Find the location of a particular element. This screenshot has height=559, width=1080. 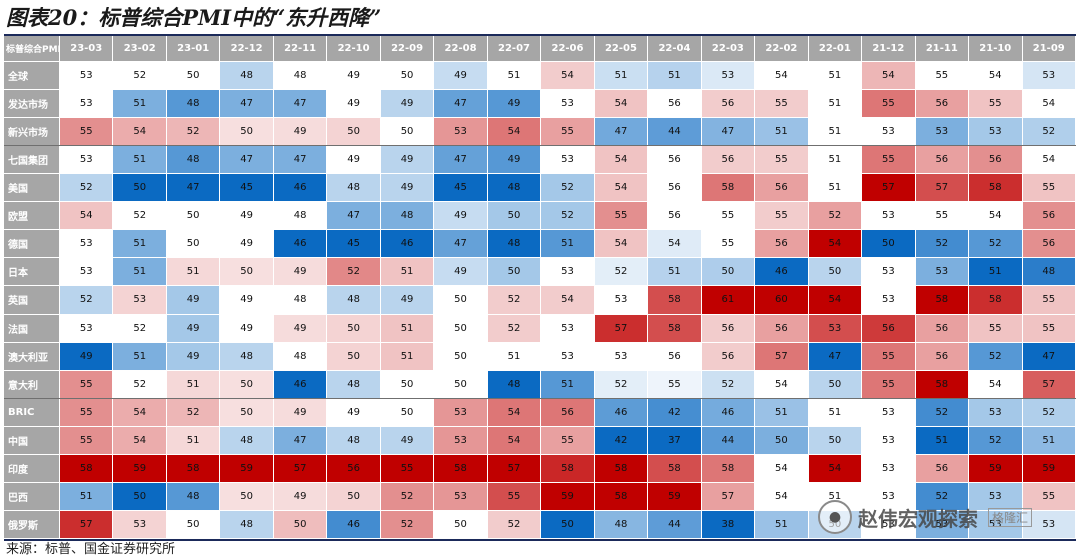

heatmap-cell: 42 is located at coordinates (621, 440).